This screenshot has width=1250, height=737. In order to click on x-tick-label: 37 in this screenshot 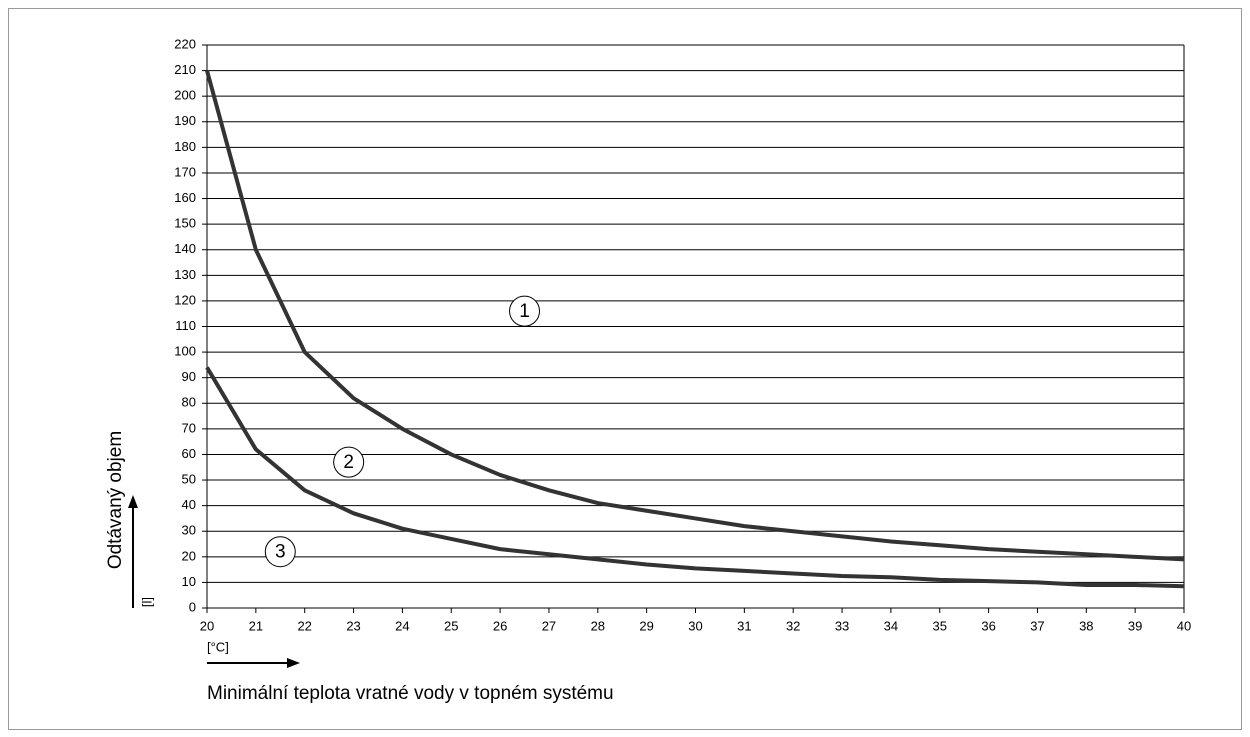, I will do `click(1037, 625)`.